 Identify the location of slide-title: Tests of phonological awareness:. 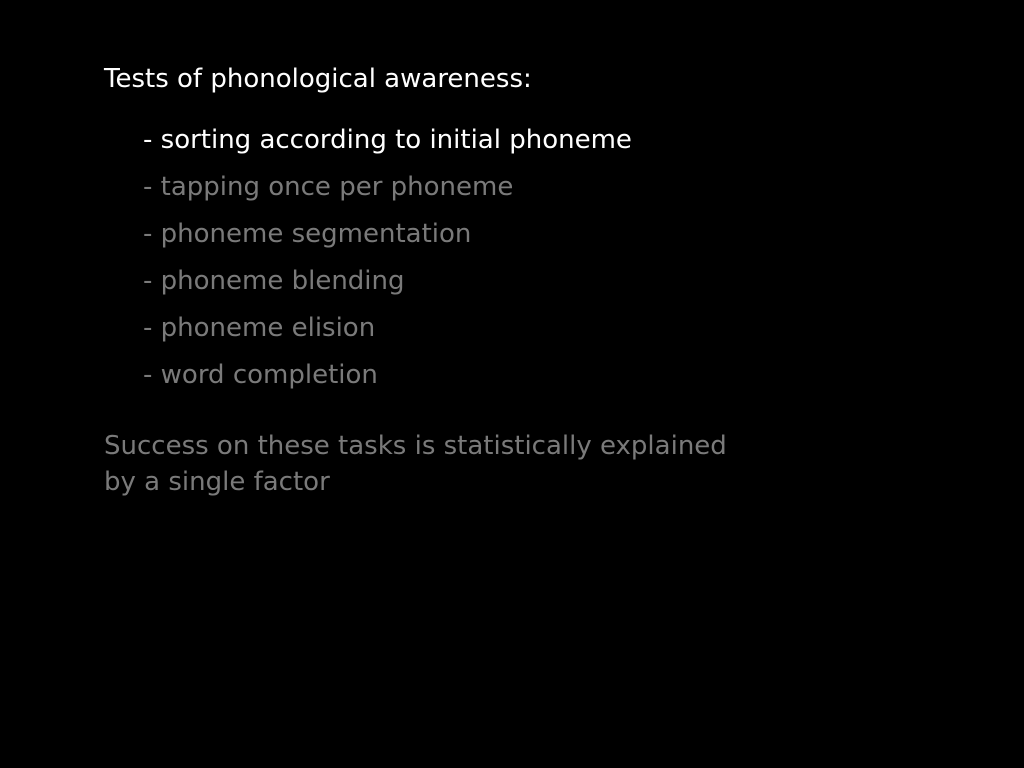
(318, 79).